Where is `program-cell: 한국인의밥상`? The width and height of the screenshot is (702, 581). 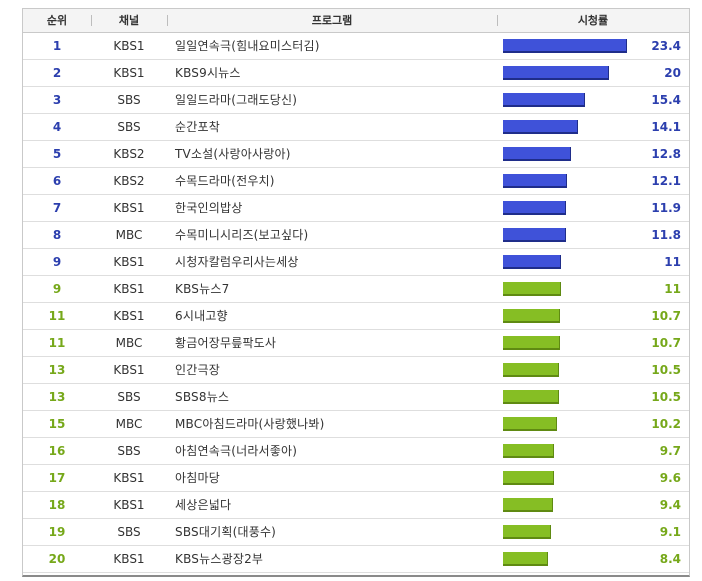
program-cell: 한국인의밥상 is located at coordinates (209, 208).